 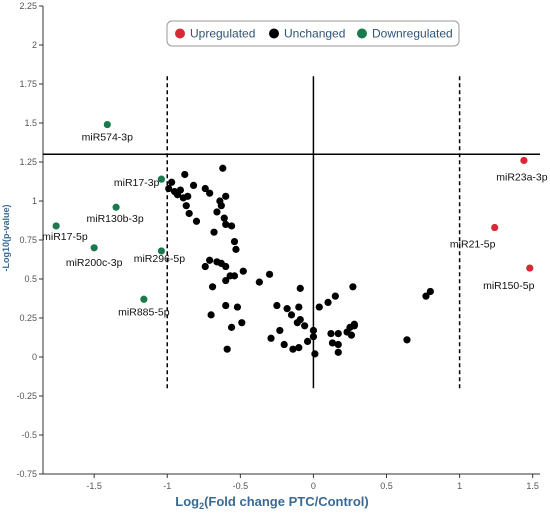 What do you see at coordinates (286, 501) in the screenshot?
I see `x-axis-title-rest: (Fold change PTC/Control)` at bounding box center [286, 501].